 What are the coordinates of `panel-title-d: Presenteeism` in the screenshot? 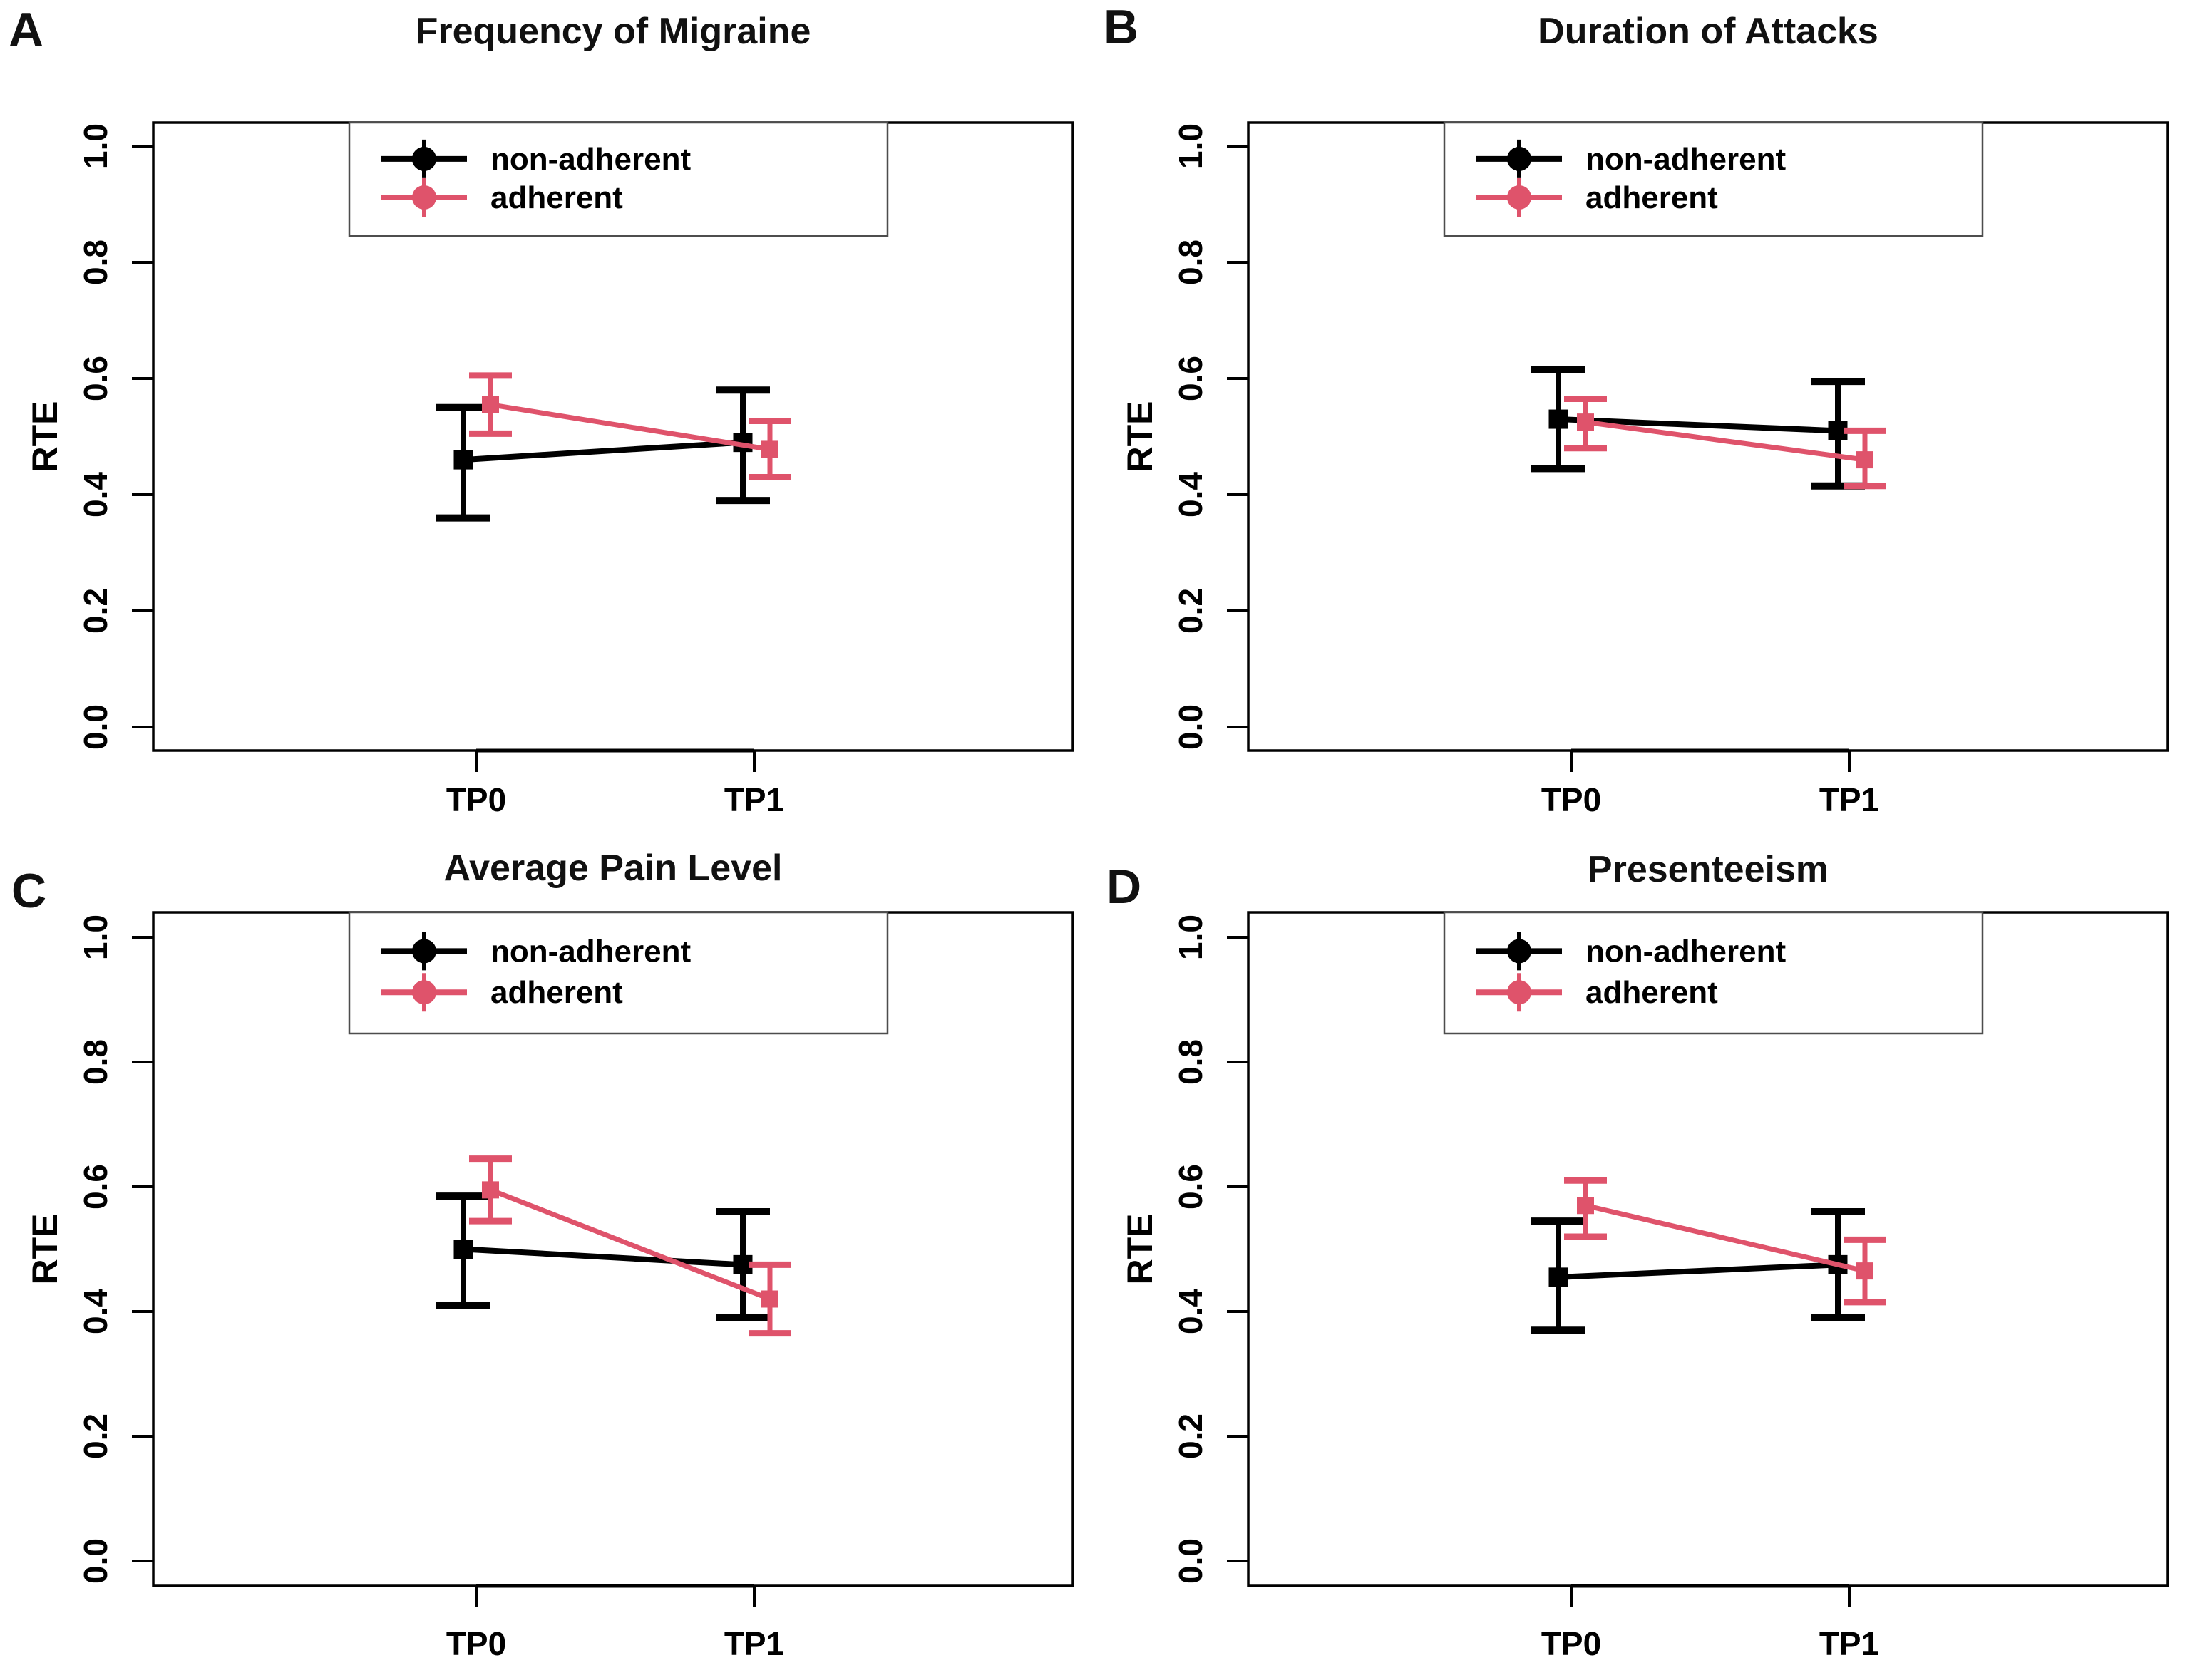 It's located at (1708, 869).